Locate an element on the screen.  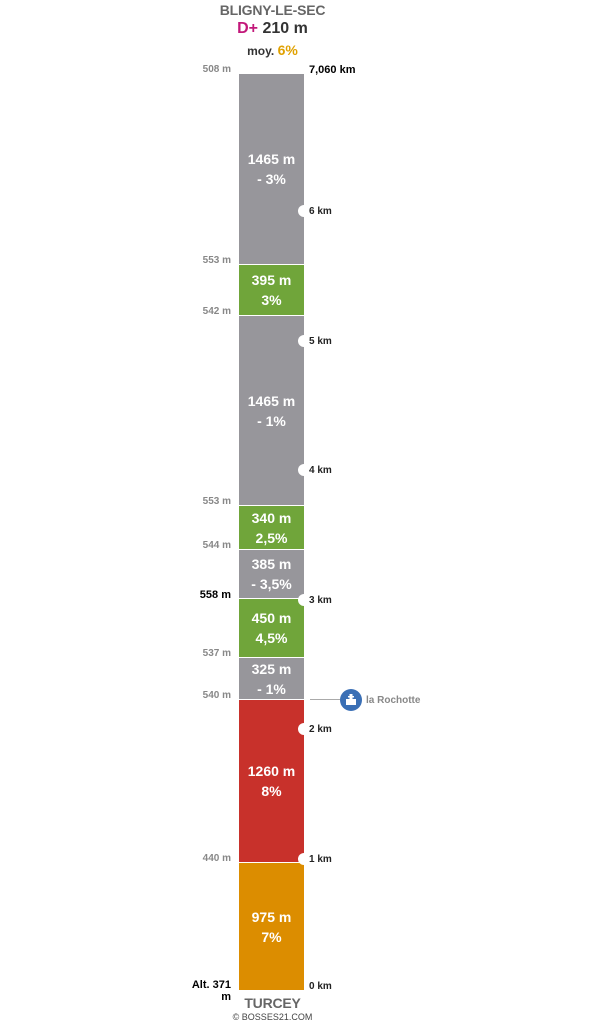
altitude-label: 537 m is located at coordinates (216, 653).